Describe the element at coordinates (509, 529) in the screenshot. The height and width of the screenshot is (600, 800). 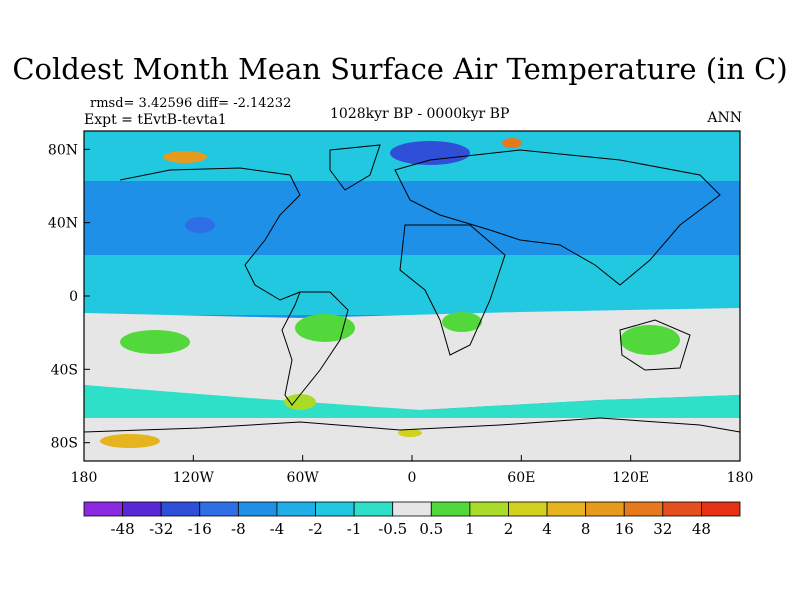
I see `colorbar-label: 2` at that location.